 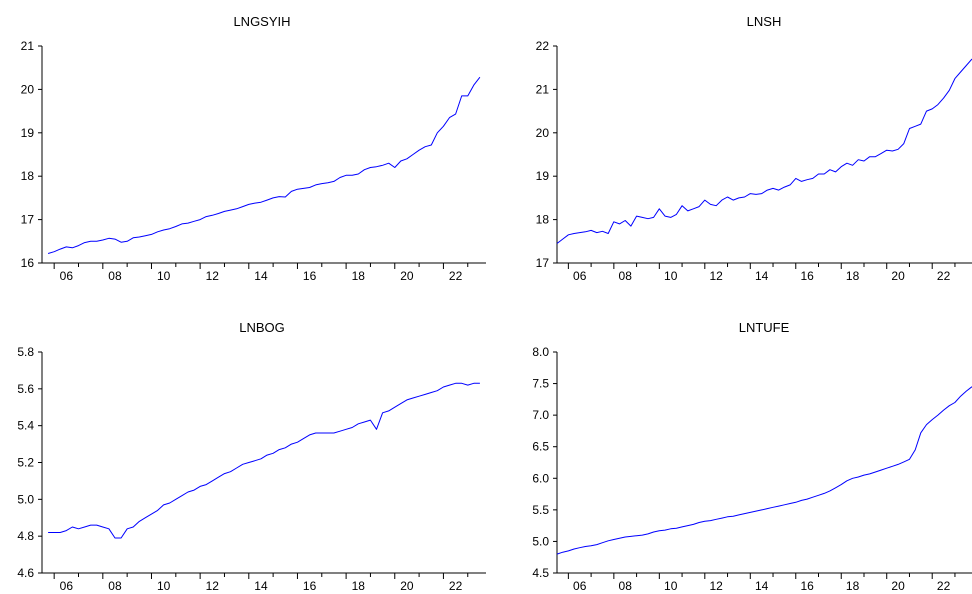 I want to click on y-tick-label: 4.6, so click(x=25, y=573).